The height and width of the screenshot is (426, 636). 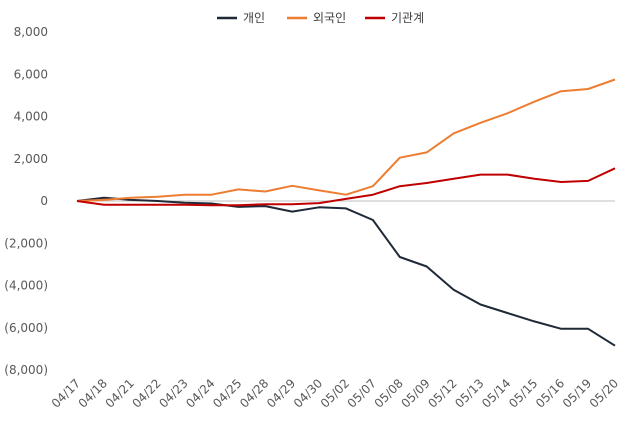 I want to click on y-tick-label: 8,000, so click(x=31, y=32).